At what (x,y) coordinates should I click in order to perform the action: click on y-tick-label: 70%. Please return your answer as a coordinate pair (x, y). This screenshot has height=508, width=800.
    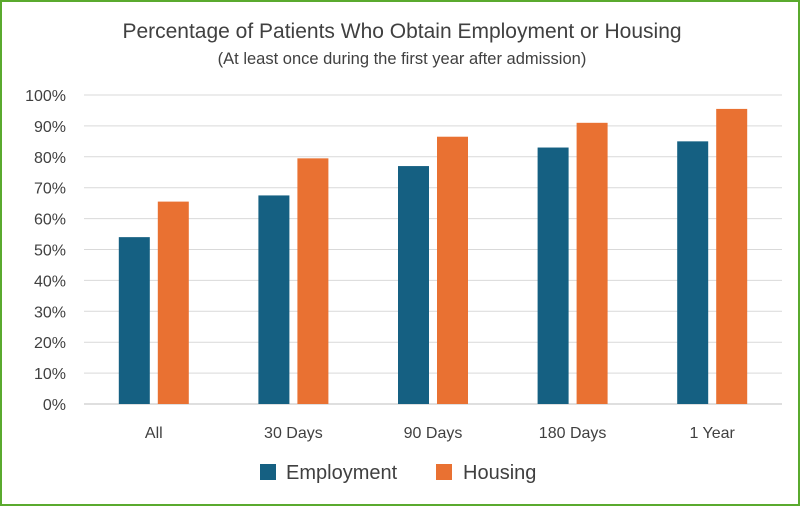
    Looking at the image, I should click on (50, 189).